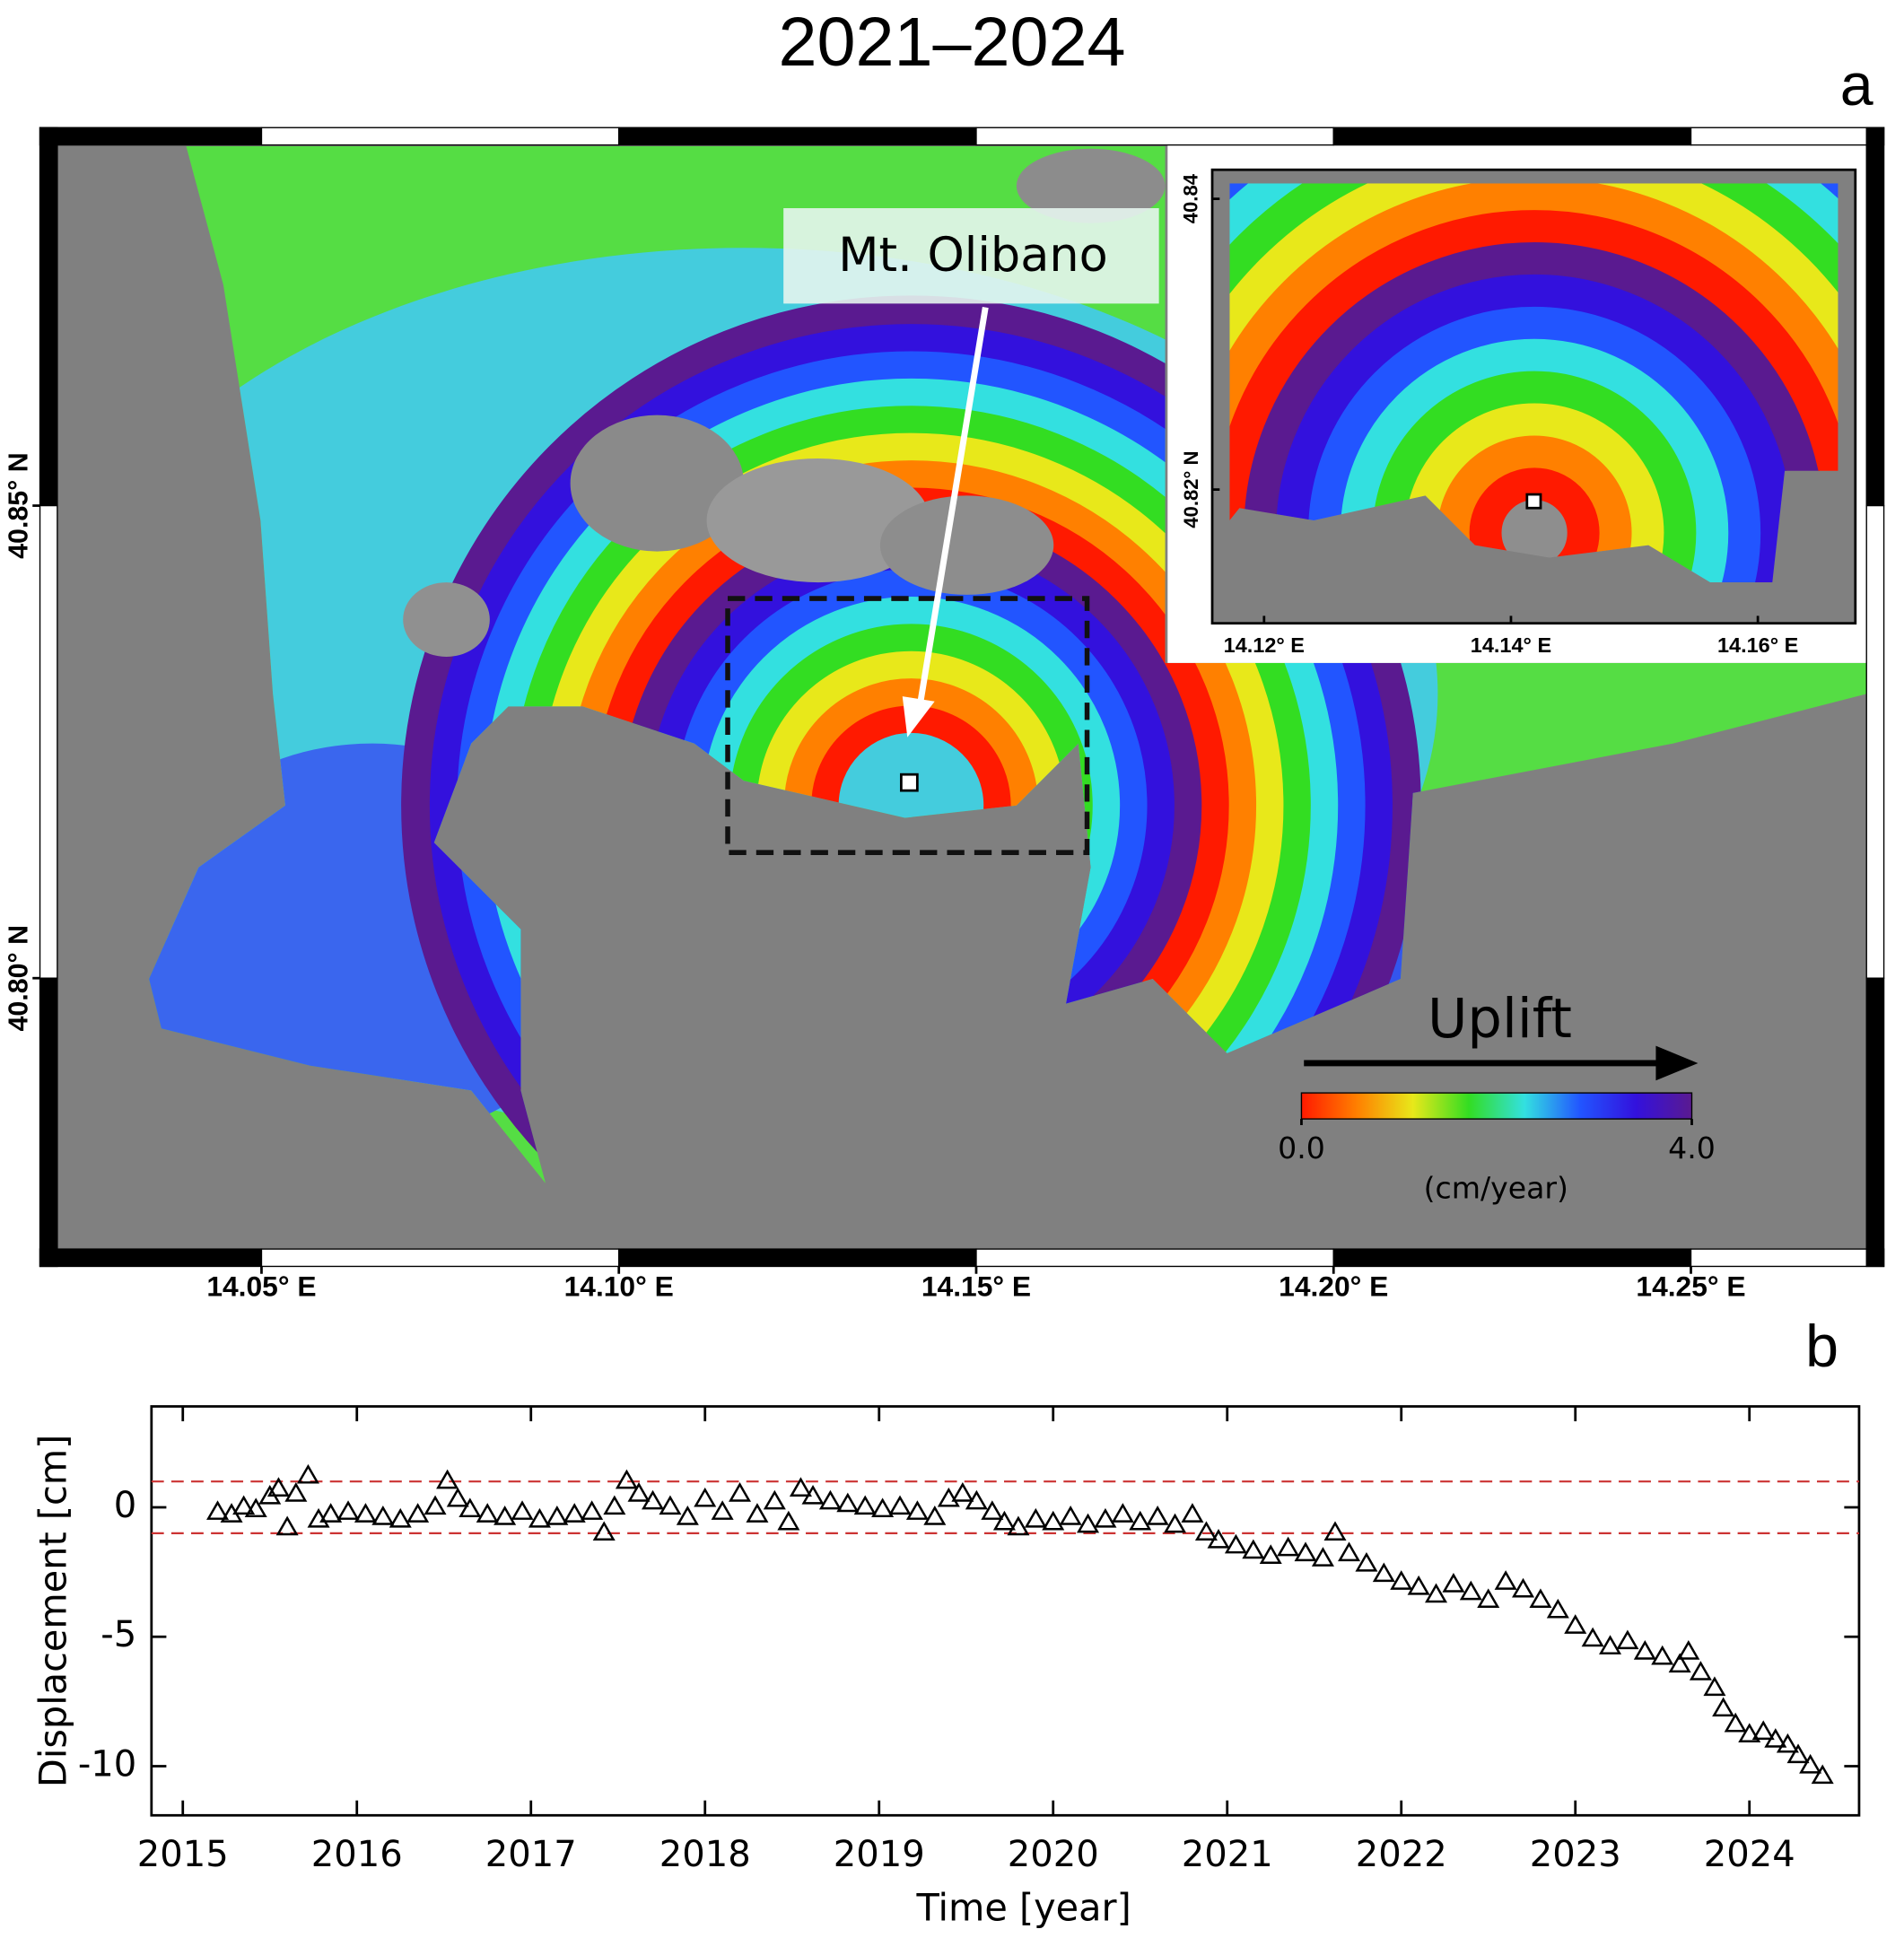 This screenshot has height=1938, width=1904. What do you see at coordinates (1758, 645) in the screenshot?
I see `inset-x-tick-label: 14.16° E` at bounding box center [1758, 645].